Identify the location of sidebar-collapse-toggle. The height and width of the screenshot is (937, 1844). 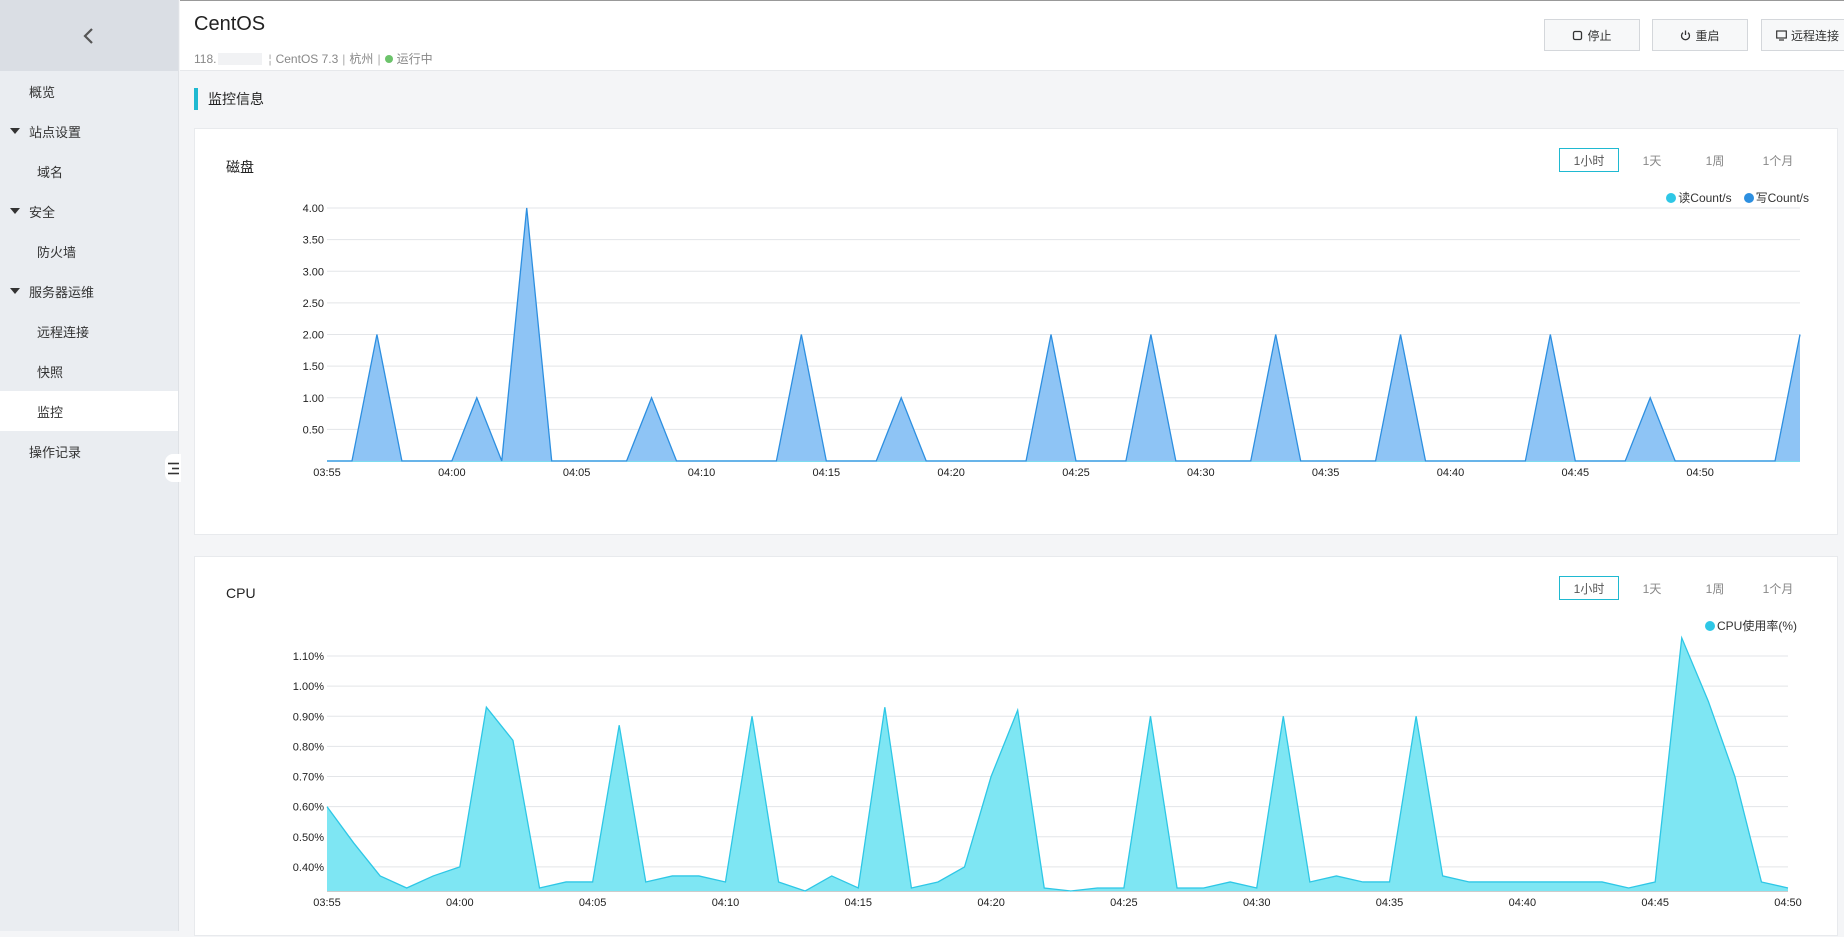
(173, 468).